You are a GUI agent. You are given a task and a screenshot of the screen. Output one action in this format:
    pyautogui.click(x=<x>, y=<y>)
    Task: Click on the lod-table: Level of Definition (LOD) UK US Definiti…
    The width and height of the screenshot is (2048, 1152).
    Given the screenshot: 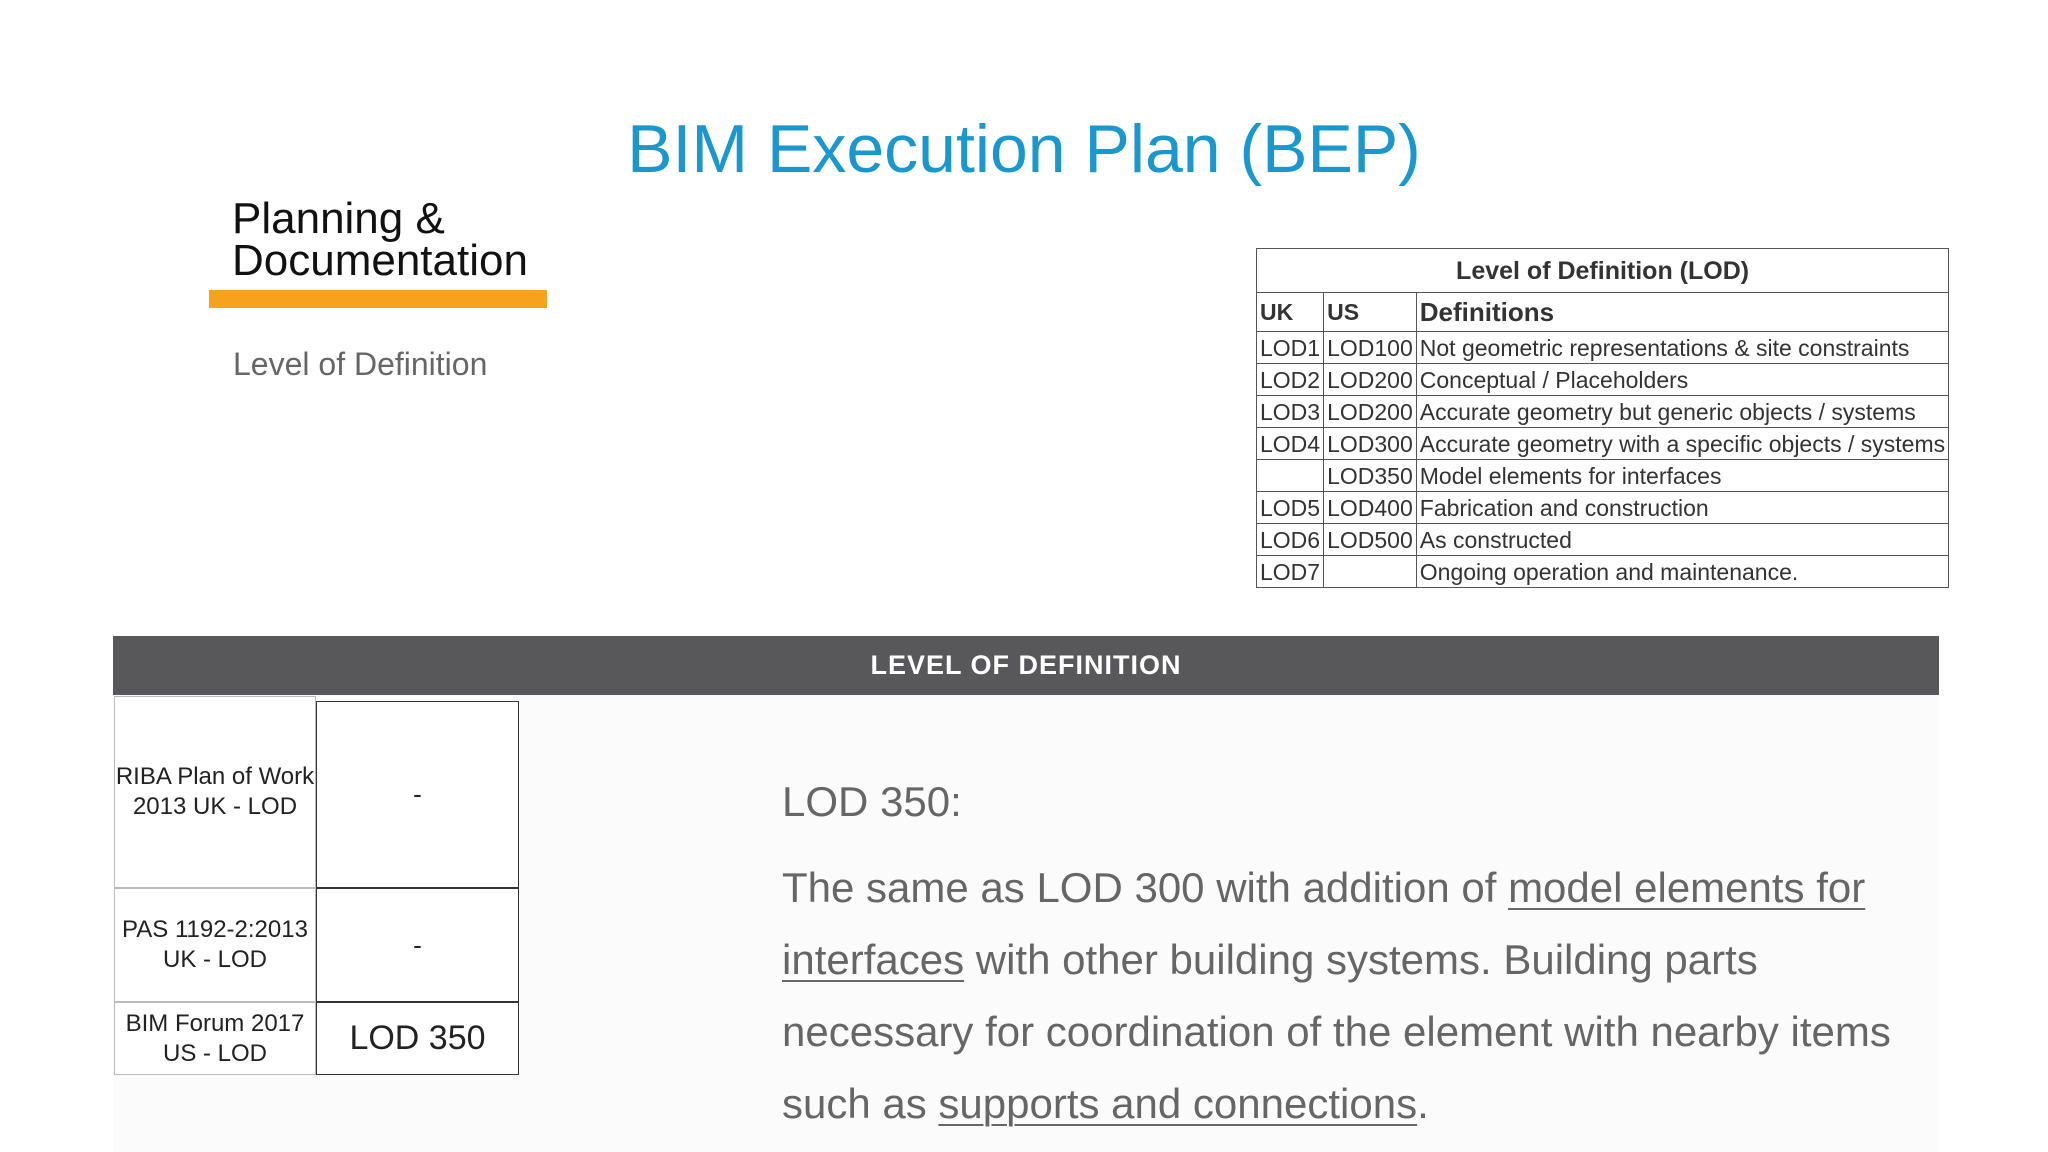 What is the action you would take?
    pyautogui.click(x=1602, y=418)
    